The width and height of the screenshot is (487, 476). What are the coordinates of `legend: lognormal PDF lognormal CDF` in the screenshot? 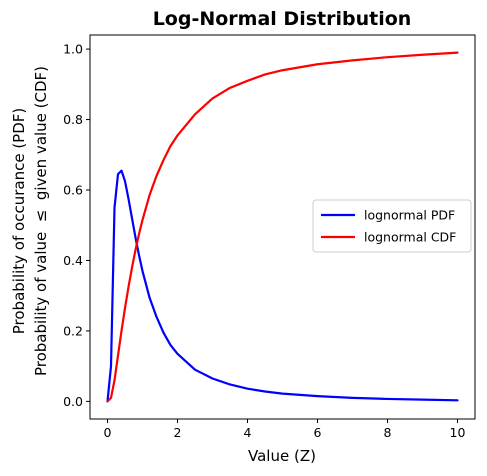 It's located at (392, 226).